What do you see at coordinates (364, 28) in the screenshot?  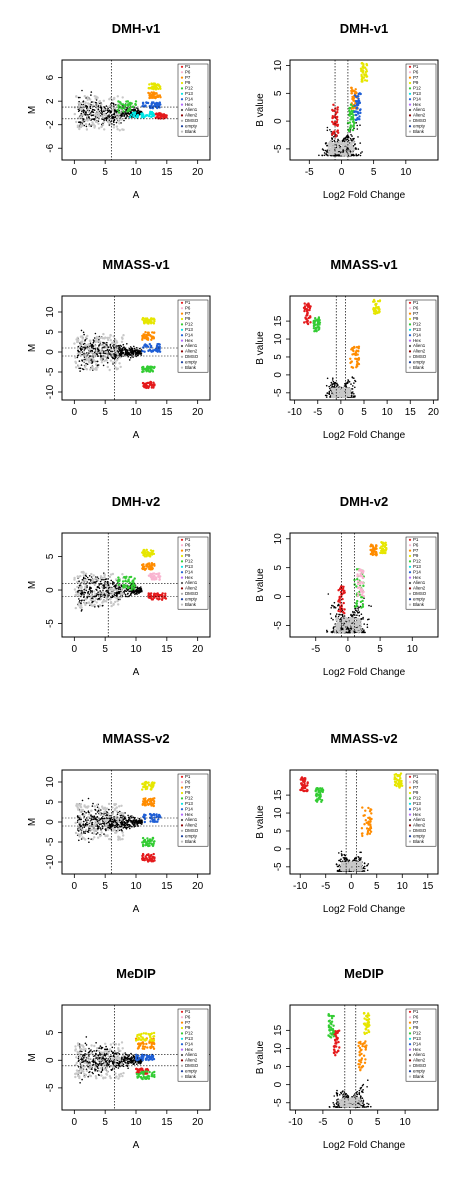 I see `chart-title: DMH-v1` at bounding box center [364, 28].